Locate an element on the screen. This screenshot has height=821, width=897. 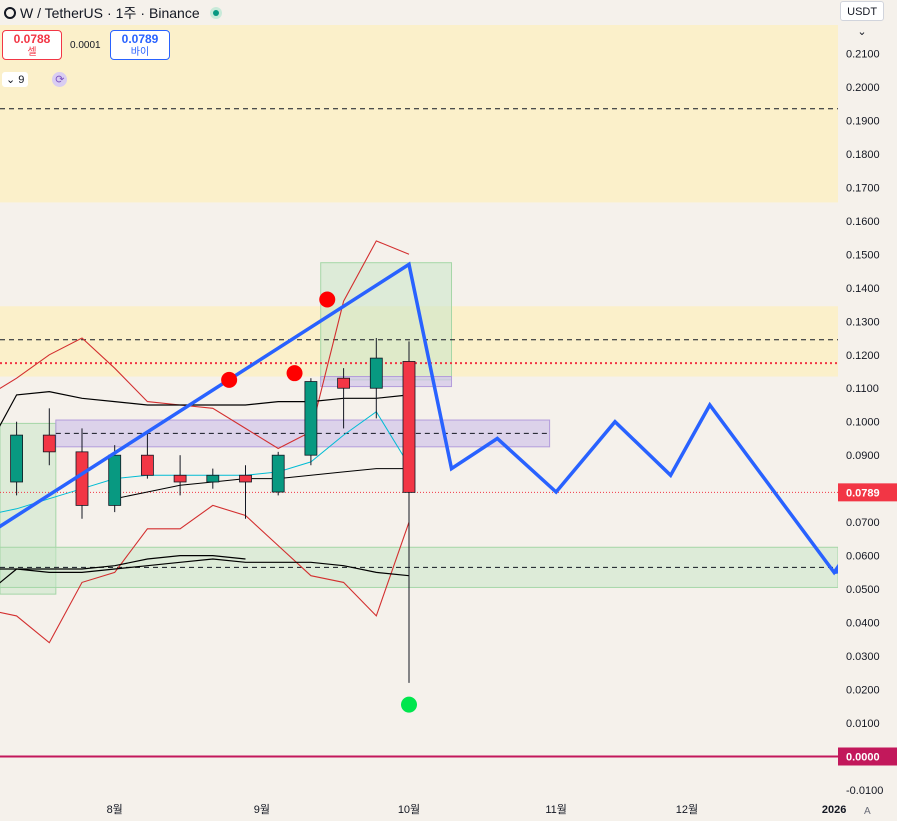
sell-button: 0.0788 셀 is located at coordinates (32, 45).